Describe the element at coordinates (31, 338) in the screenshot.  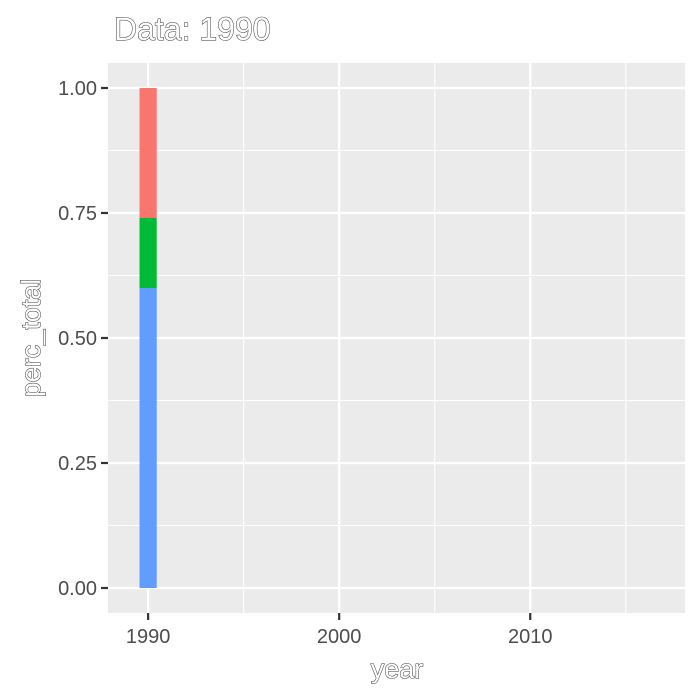
I see `y-axis-title: perc_total` at that location.